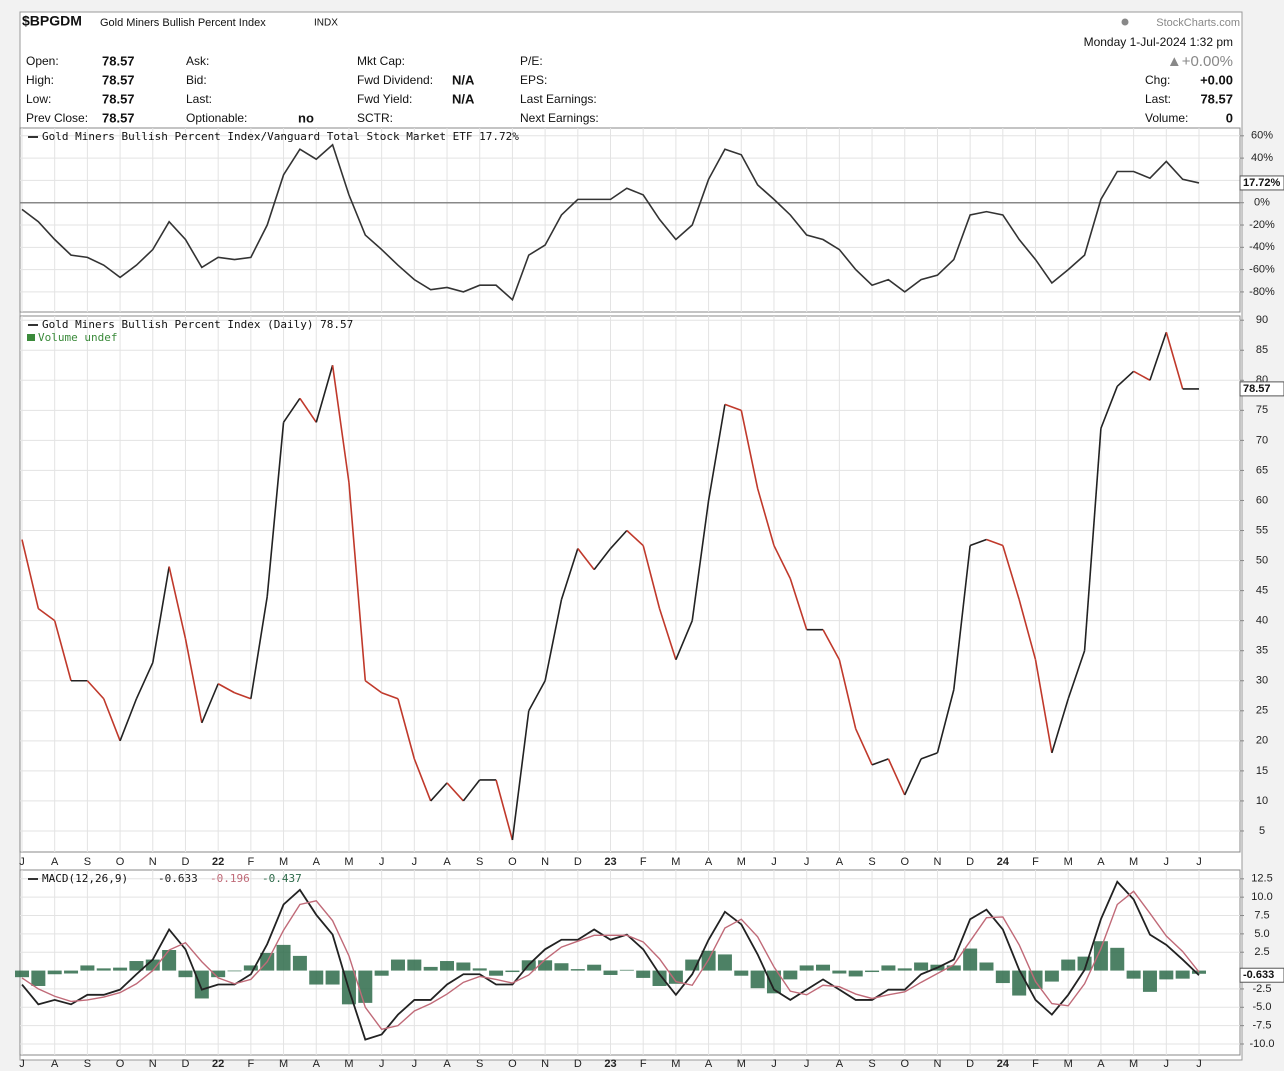  I want to click on volume-icon, so click(31, 337).